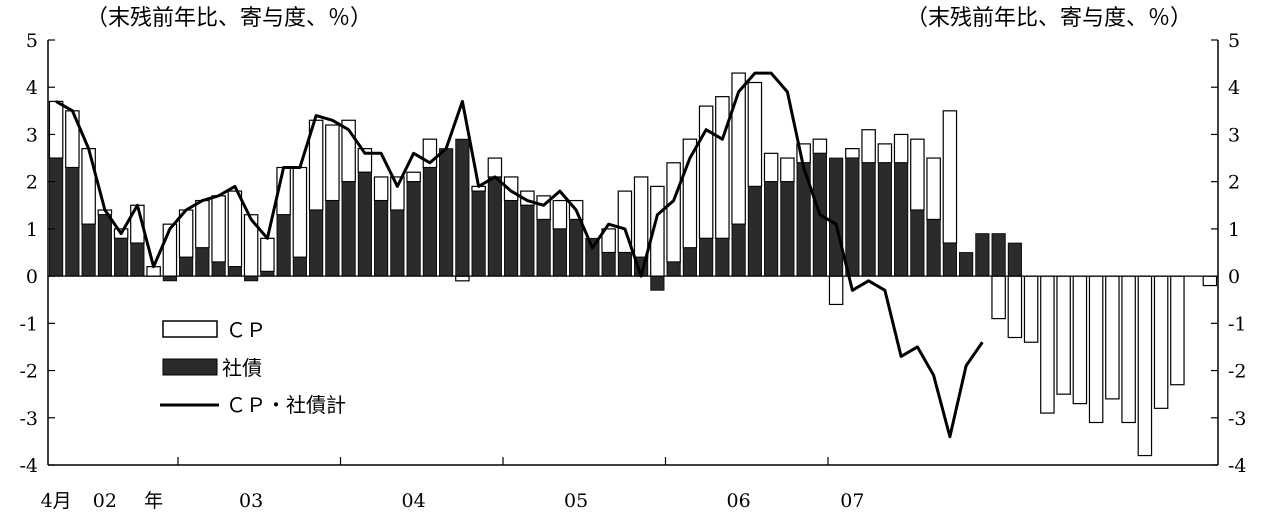 The image size is (1271, 515). I want to click on legend-bond-swatch, so click(190, 367).